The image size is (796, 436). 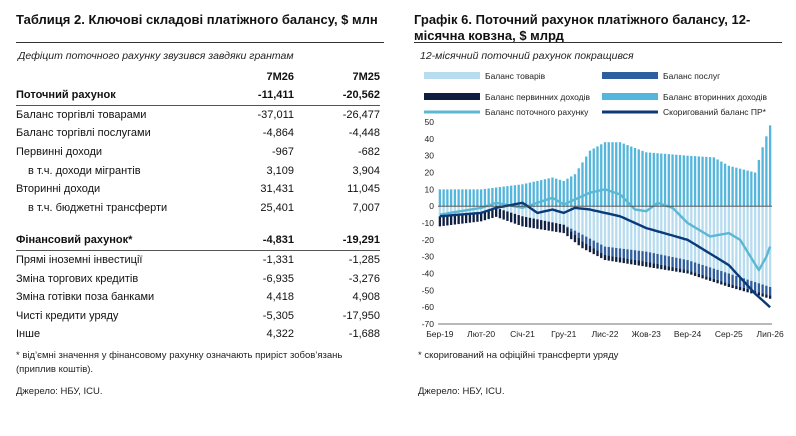 I want to click on row-value-7m25: -17,950, so click(x=361, y=315).